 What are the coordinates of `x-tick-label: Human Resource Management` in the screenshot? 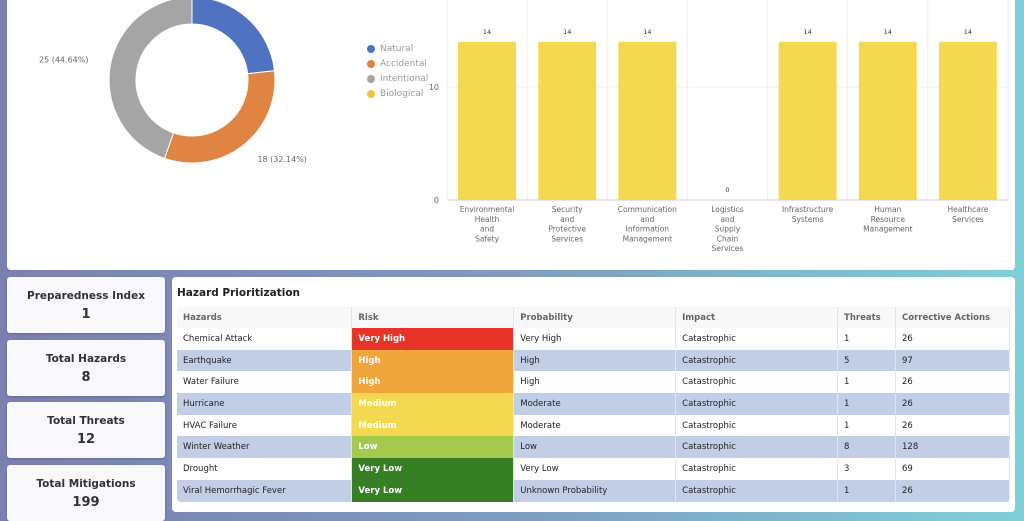 It's located at (887, 219).